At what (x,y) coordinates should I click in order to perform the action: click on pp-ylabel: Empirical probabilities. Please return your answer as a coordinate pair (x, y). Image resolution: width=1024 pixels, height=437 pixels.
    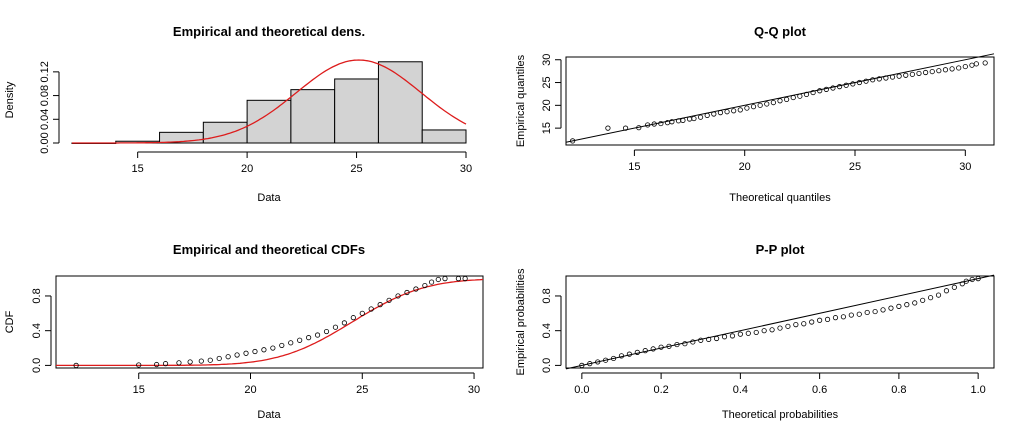
    Looking at the image, I should click on (521, 321).